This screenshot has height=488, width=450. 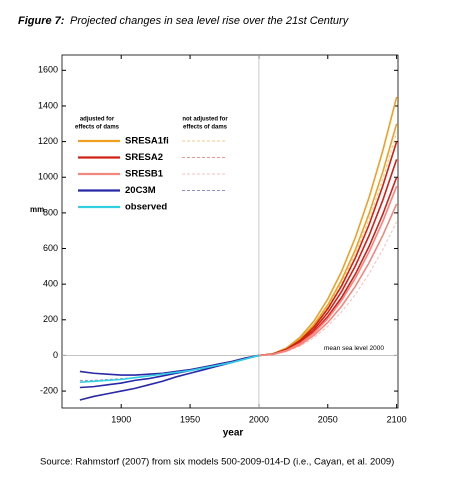 I want to click on figure-label: Figure 7:, so click(x=41, y=21).